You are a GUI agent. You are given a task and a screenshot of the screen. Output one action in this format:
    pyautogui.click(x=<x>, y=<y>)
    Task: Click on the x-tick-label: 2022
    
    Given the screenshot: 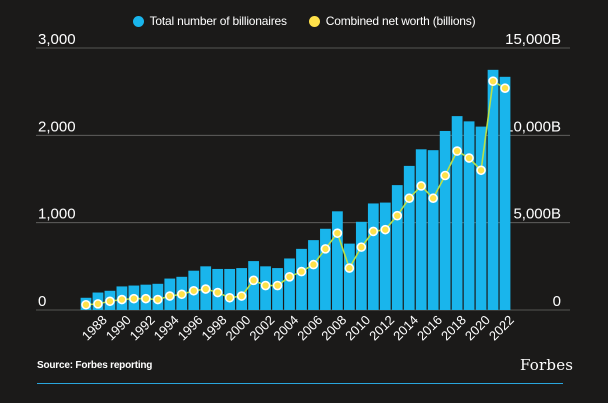 What is the action you would take?
    pyautogui.click(x=501, y=327)
    